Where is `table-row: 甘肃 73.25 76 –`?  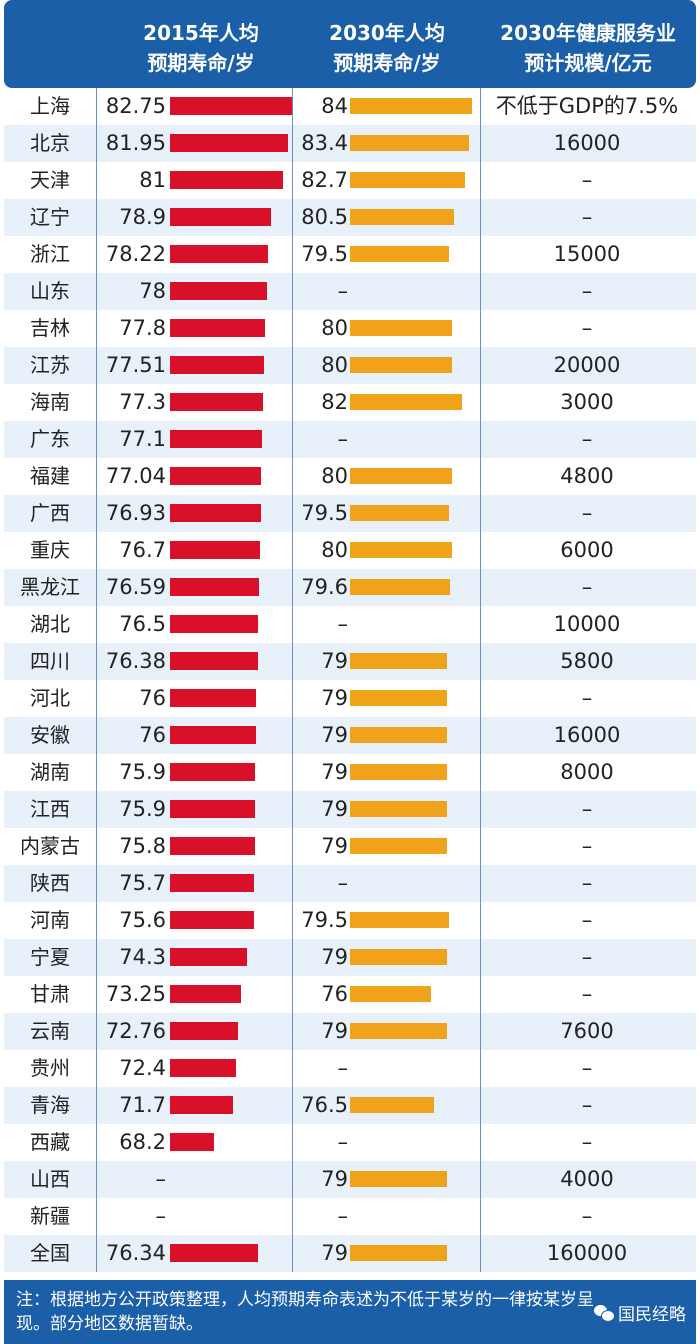
table-row: 甘肃 73.25 76 – is located at coordinates (350, 994).